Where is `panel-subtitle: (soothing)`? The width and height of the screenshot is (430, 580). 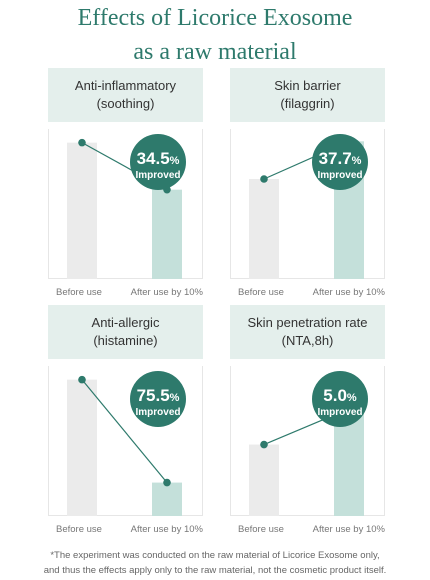
panel-subtitle: (soothing) is located at coordinates (125, 103).